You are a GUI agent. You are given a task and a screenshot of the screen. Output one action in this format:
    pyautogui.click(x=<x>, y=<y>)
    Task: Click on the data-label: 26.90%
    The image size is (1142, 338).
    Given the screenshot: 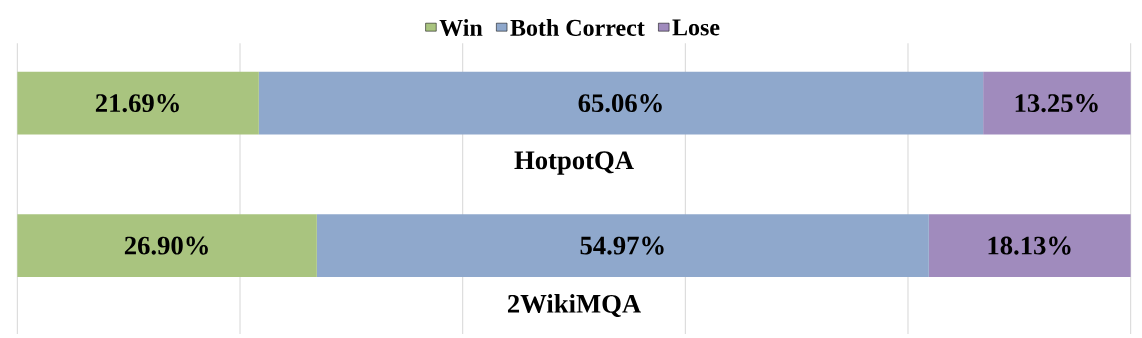 What is the action you would take?
    pyautogui.click(x=166, y=245)
    